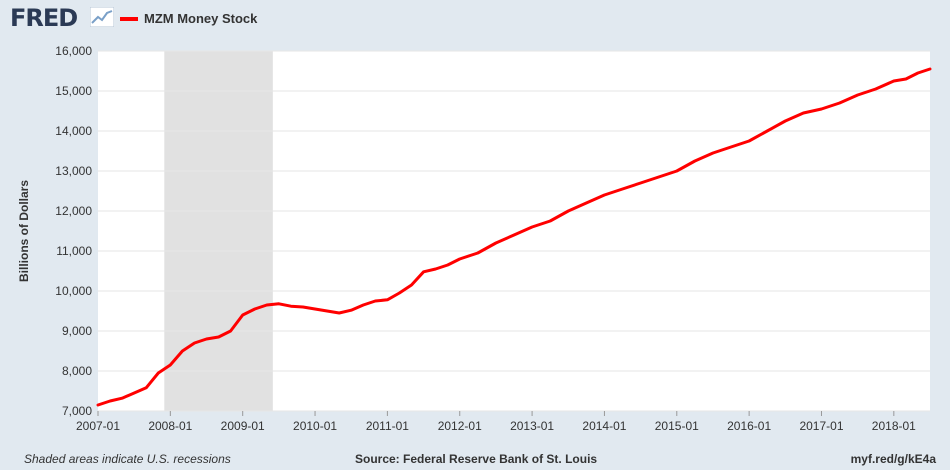  I want to click on x-tick-label: 2009-01, so click(243, 426).